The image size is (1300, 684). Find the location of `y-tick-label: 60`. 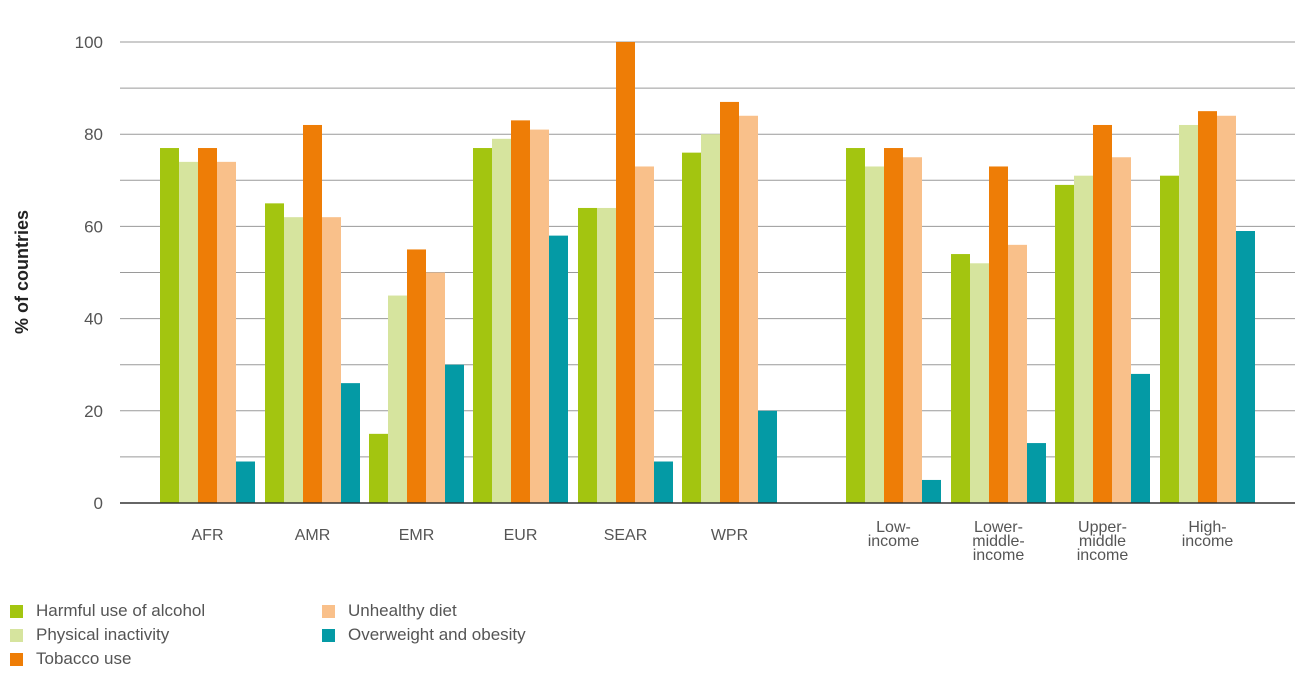

y-tick-label: 60 is located at coordinates (93, 226).